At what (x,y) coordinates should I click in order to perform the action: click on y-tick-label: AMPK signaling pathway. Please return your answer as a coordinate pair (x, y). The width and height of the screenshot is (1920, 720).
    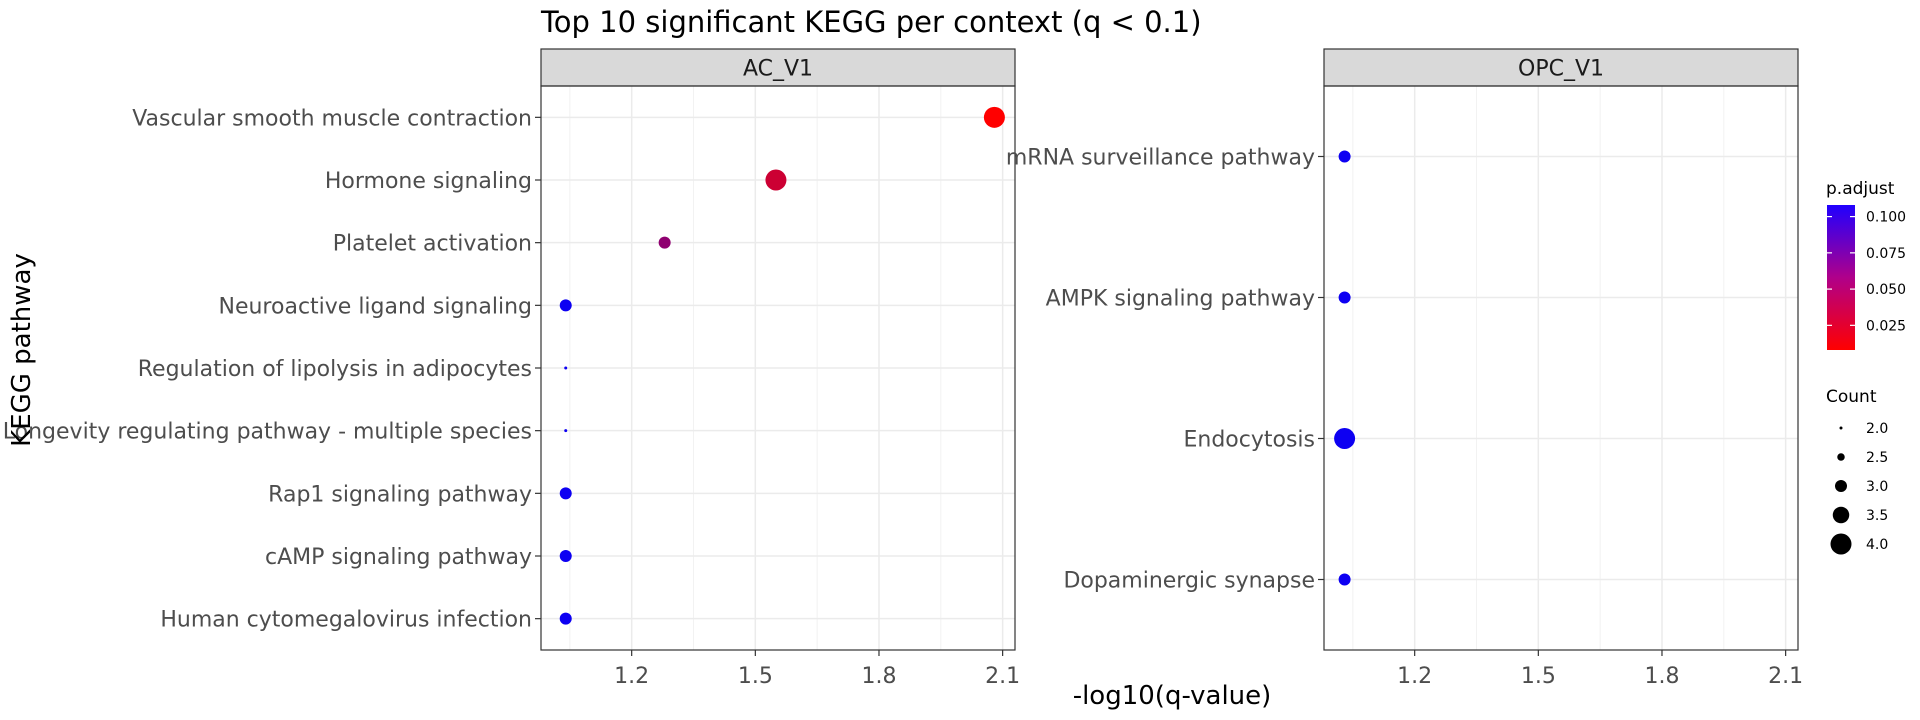
    Looking at the image, I should click on (1180, 299).